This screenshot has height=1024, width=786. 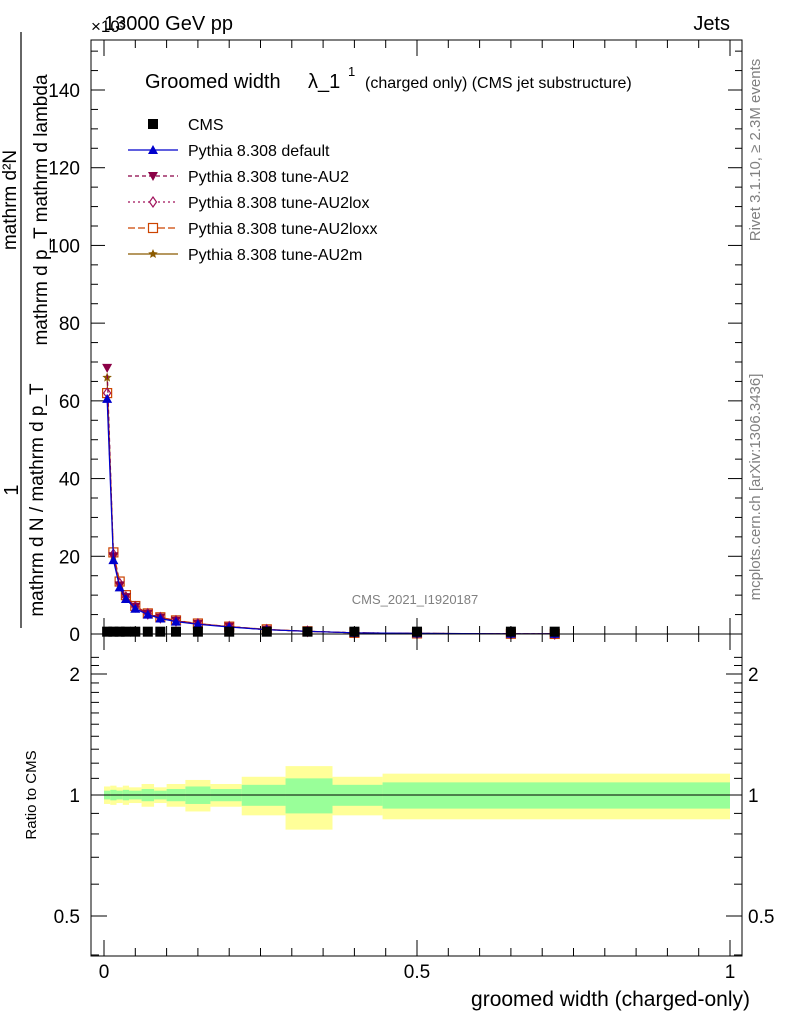 I want to click on series-pythia-8-308-tune-au2loxx, so click(x=331, y=513).